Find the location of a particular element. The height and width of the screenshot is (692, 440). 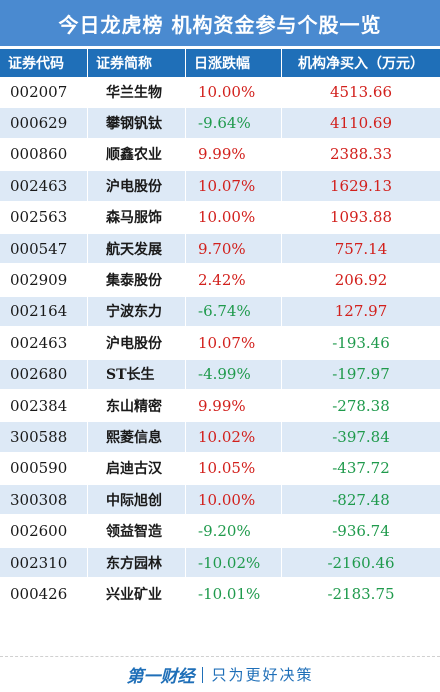

stock-name: 顺鑫农业 is located at coordinates (137, 155).